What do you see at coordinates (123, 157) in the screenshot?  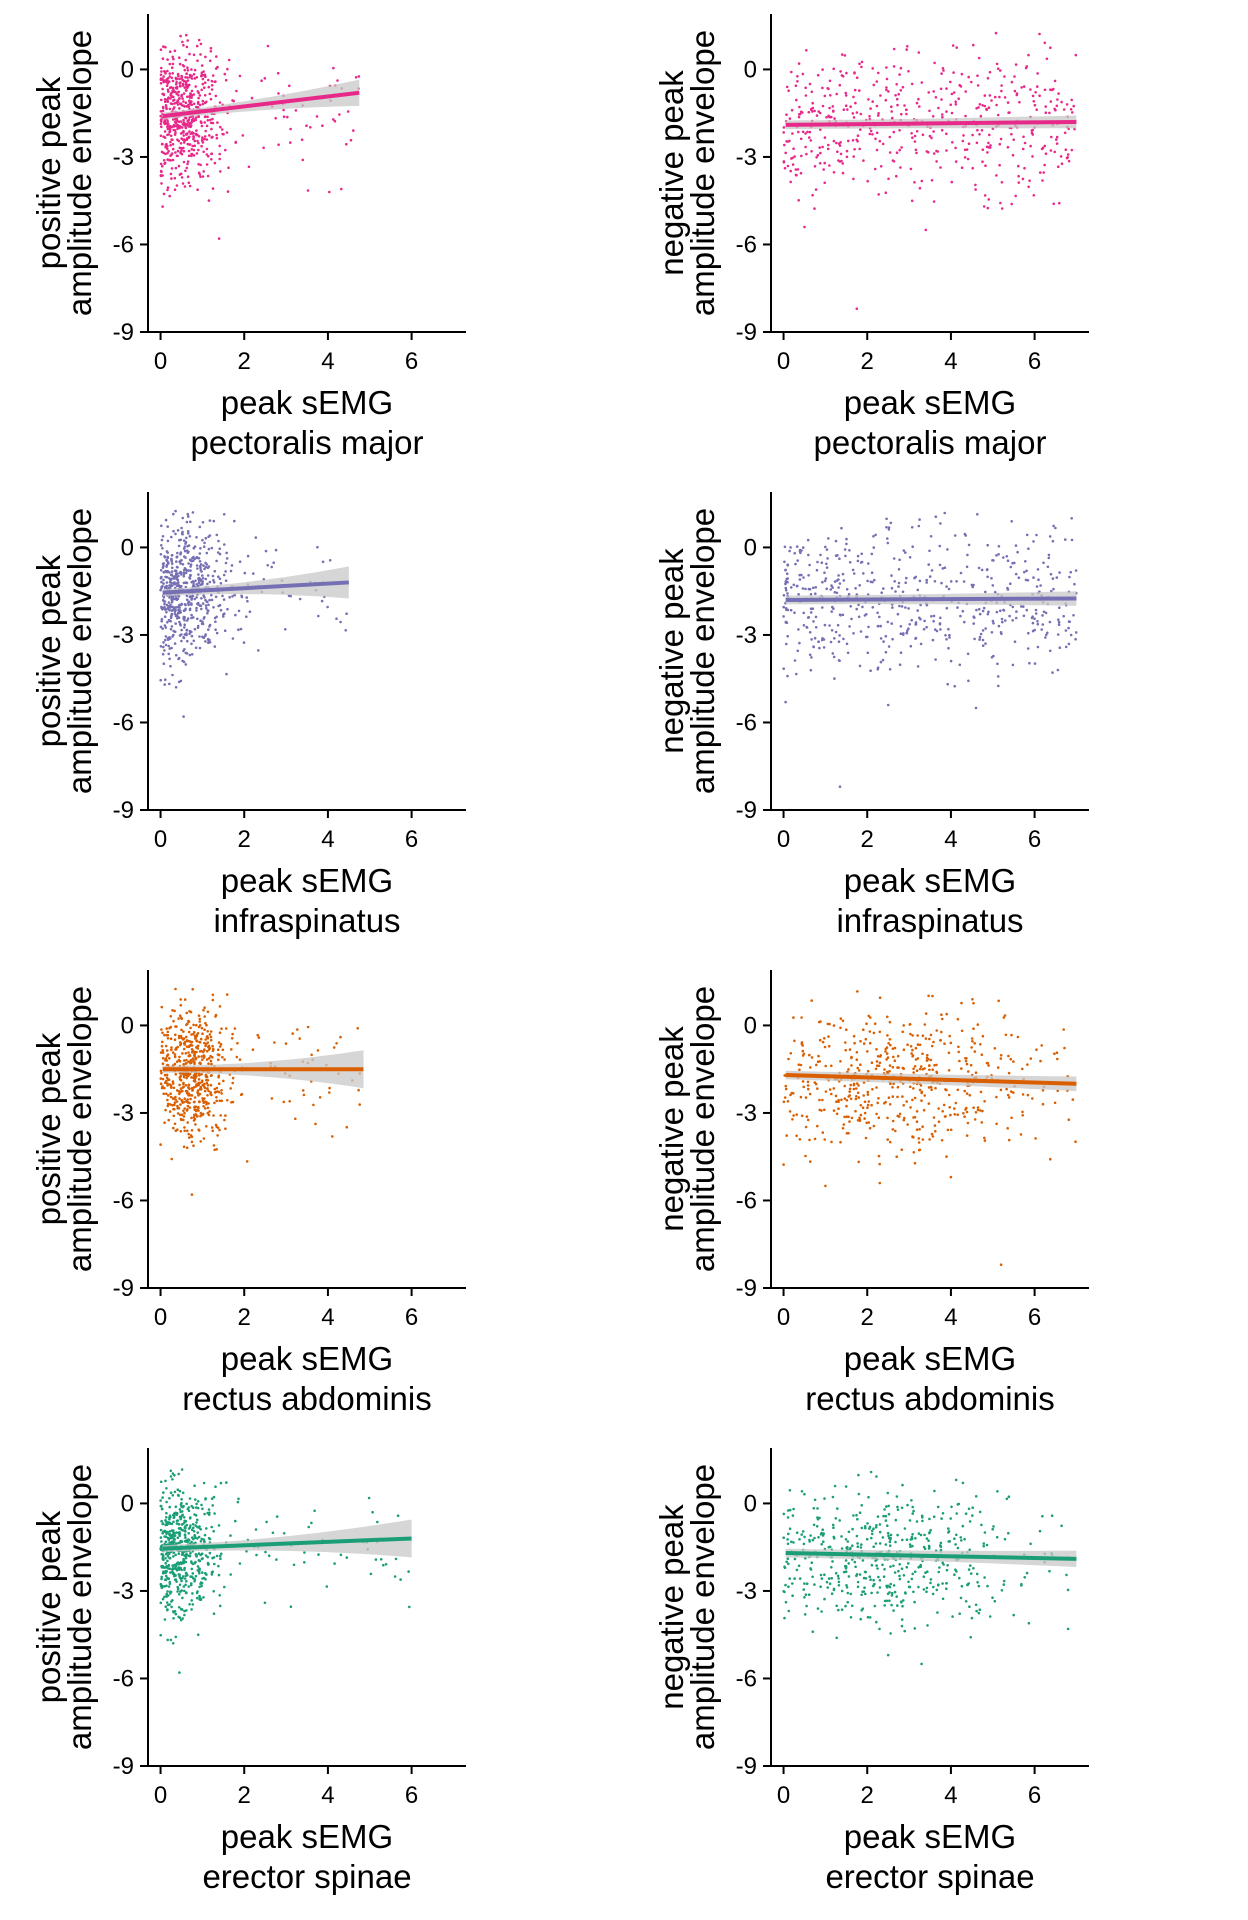 I see `y-tick-label: -3` at bounding box center [123, 157].